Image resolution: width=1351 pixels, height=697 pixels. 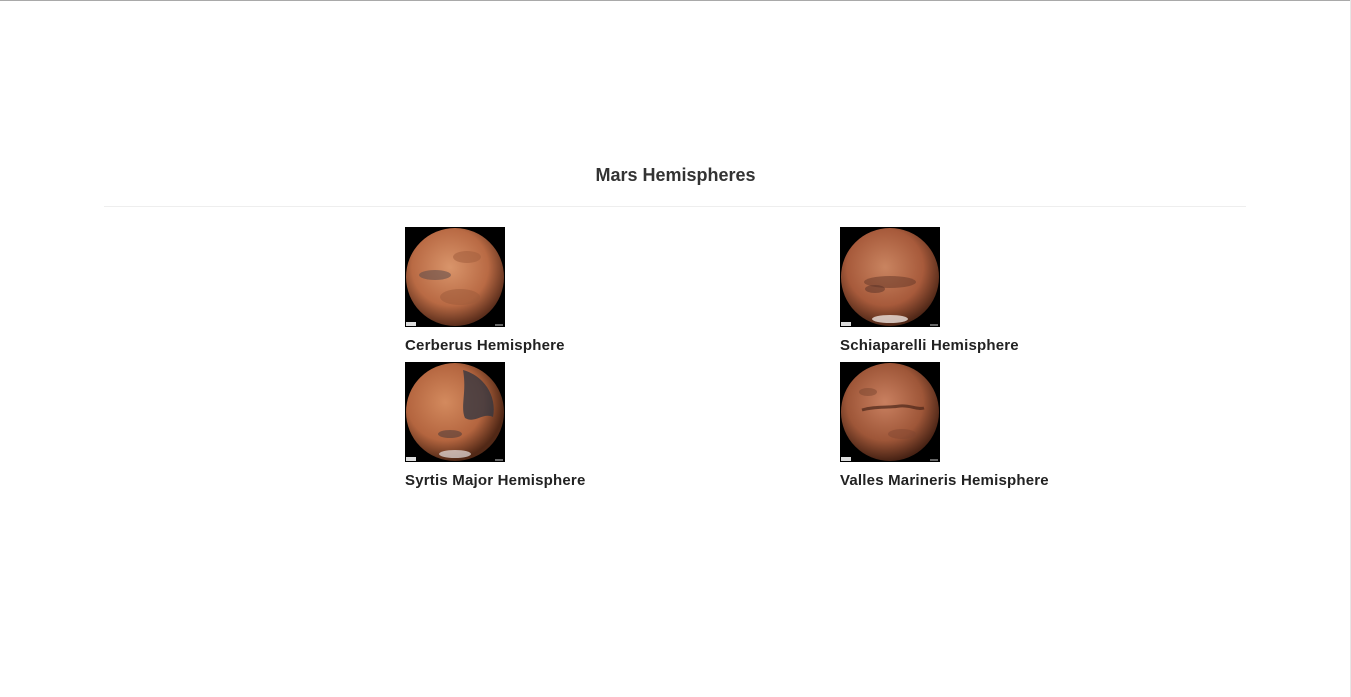 What do you see at coordinates (485, 345) in the screenshot?
I see `hemisphere-title: Cerberus Hemisphere` at bounding box center [485, 345].